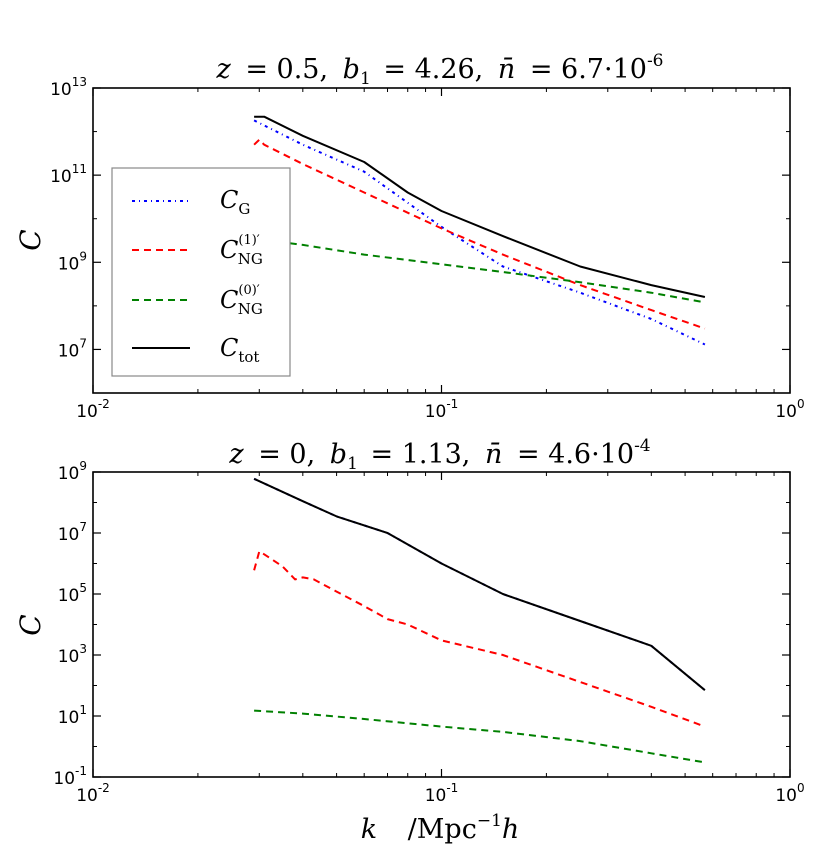 This screenshot has height=862, width=831. I want to click on legend-box, so click(201, 272).